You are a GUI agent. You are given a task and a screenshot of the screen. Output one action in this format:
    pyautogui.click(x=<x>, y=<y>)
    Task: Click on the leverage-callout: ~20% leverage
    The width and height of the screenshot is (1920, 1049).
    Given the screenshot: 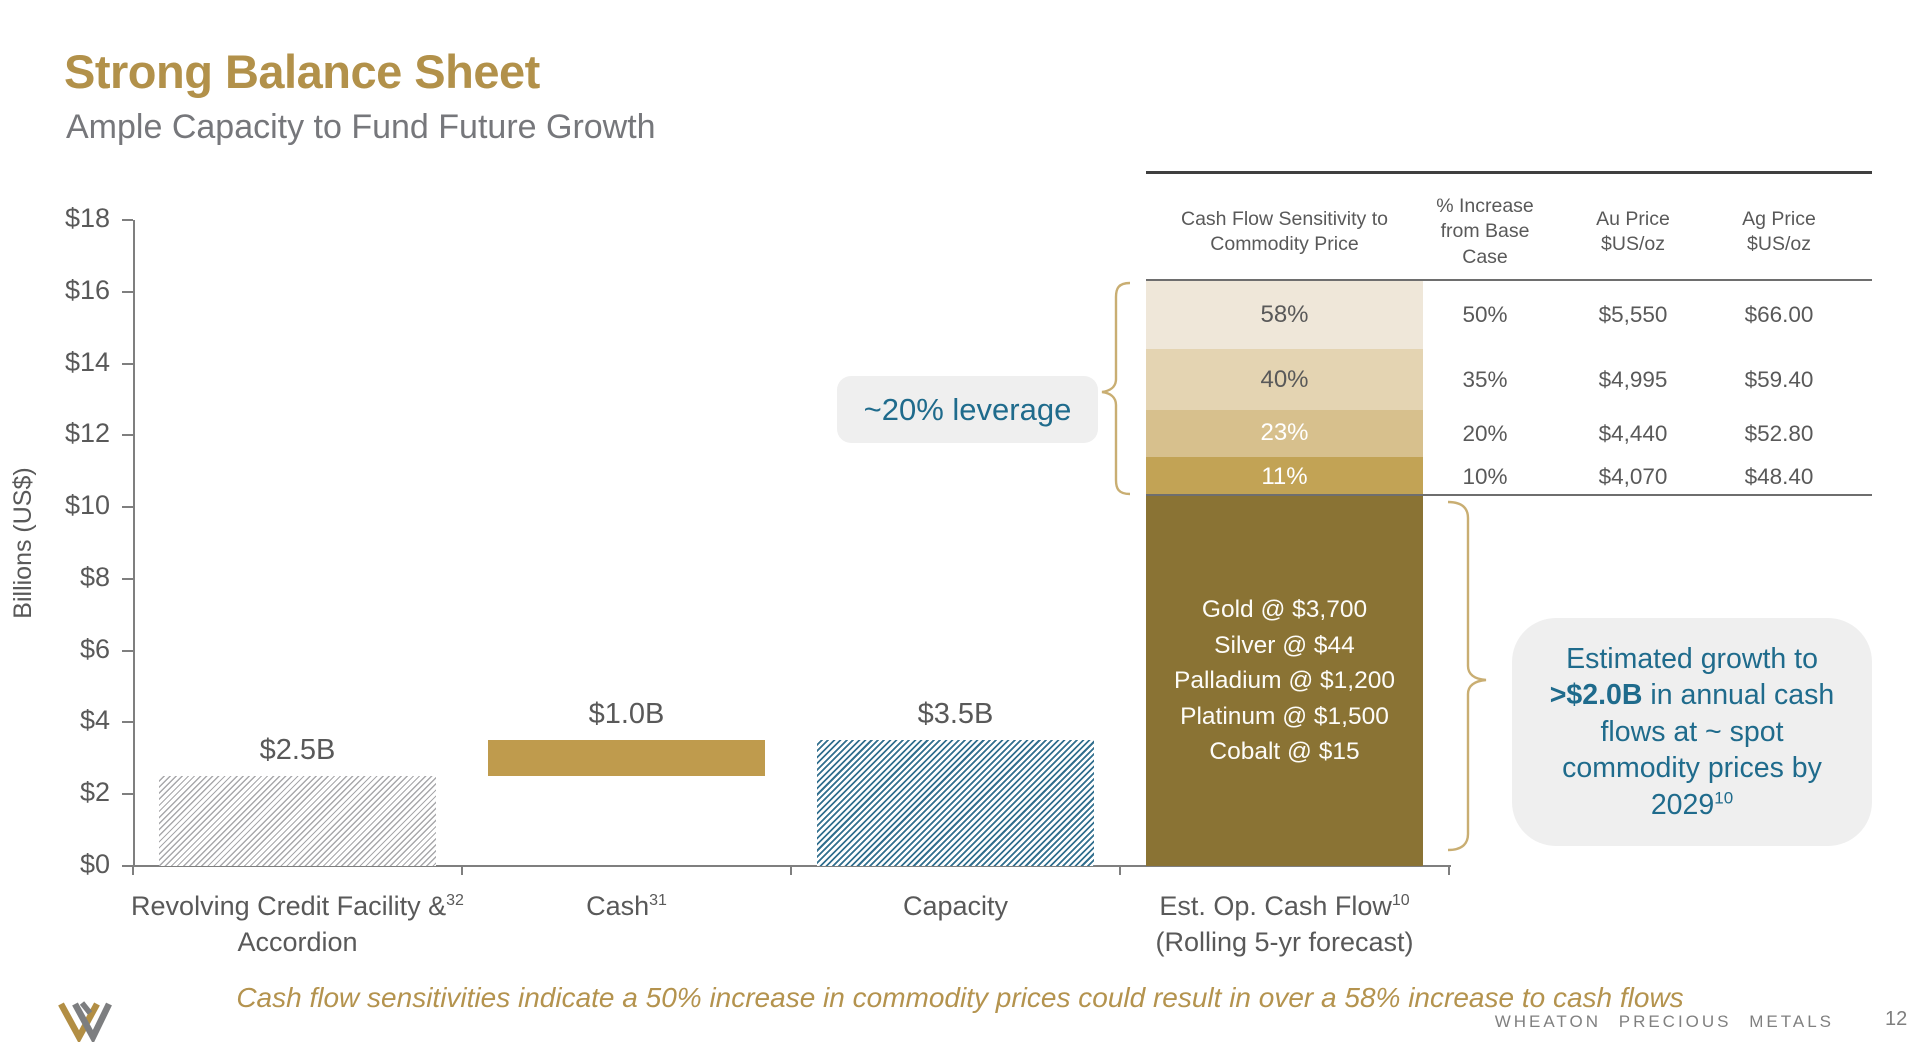 What is the action you would take?
    pyautogui.click(x=967, y=409)
    